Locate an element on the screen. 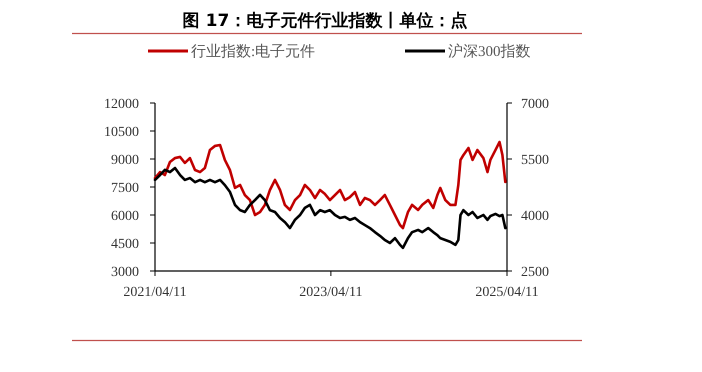 The width and height of the screenshot is (702, 372). chart-title: 图 17：电子元件行业指数丨单位：点 is located at coordinates (325, 21).